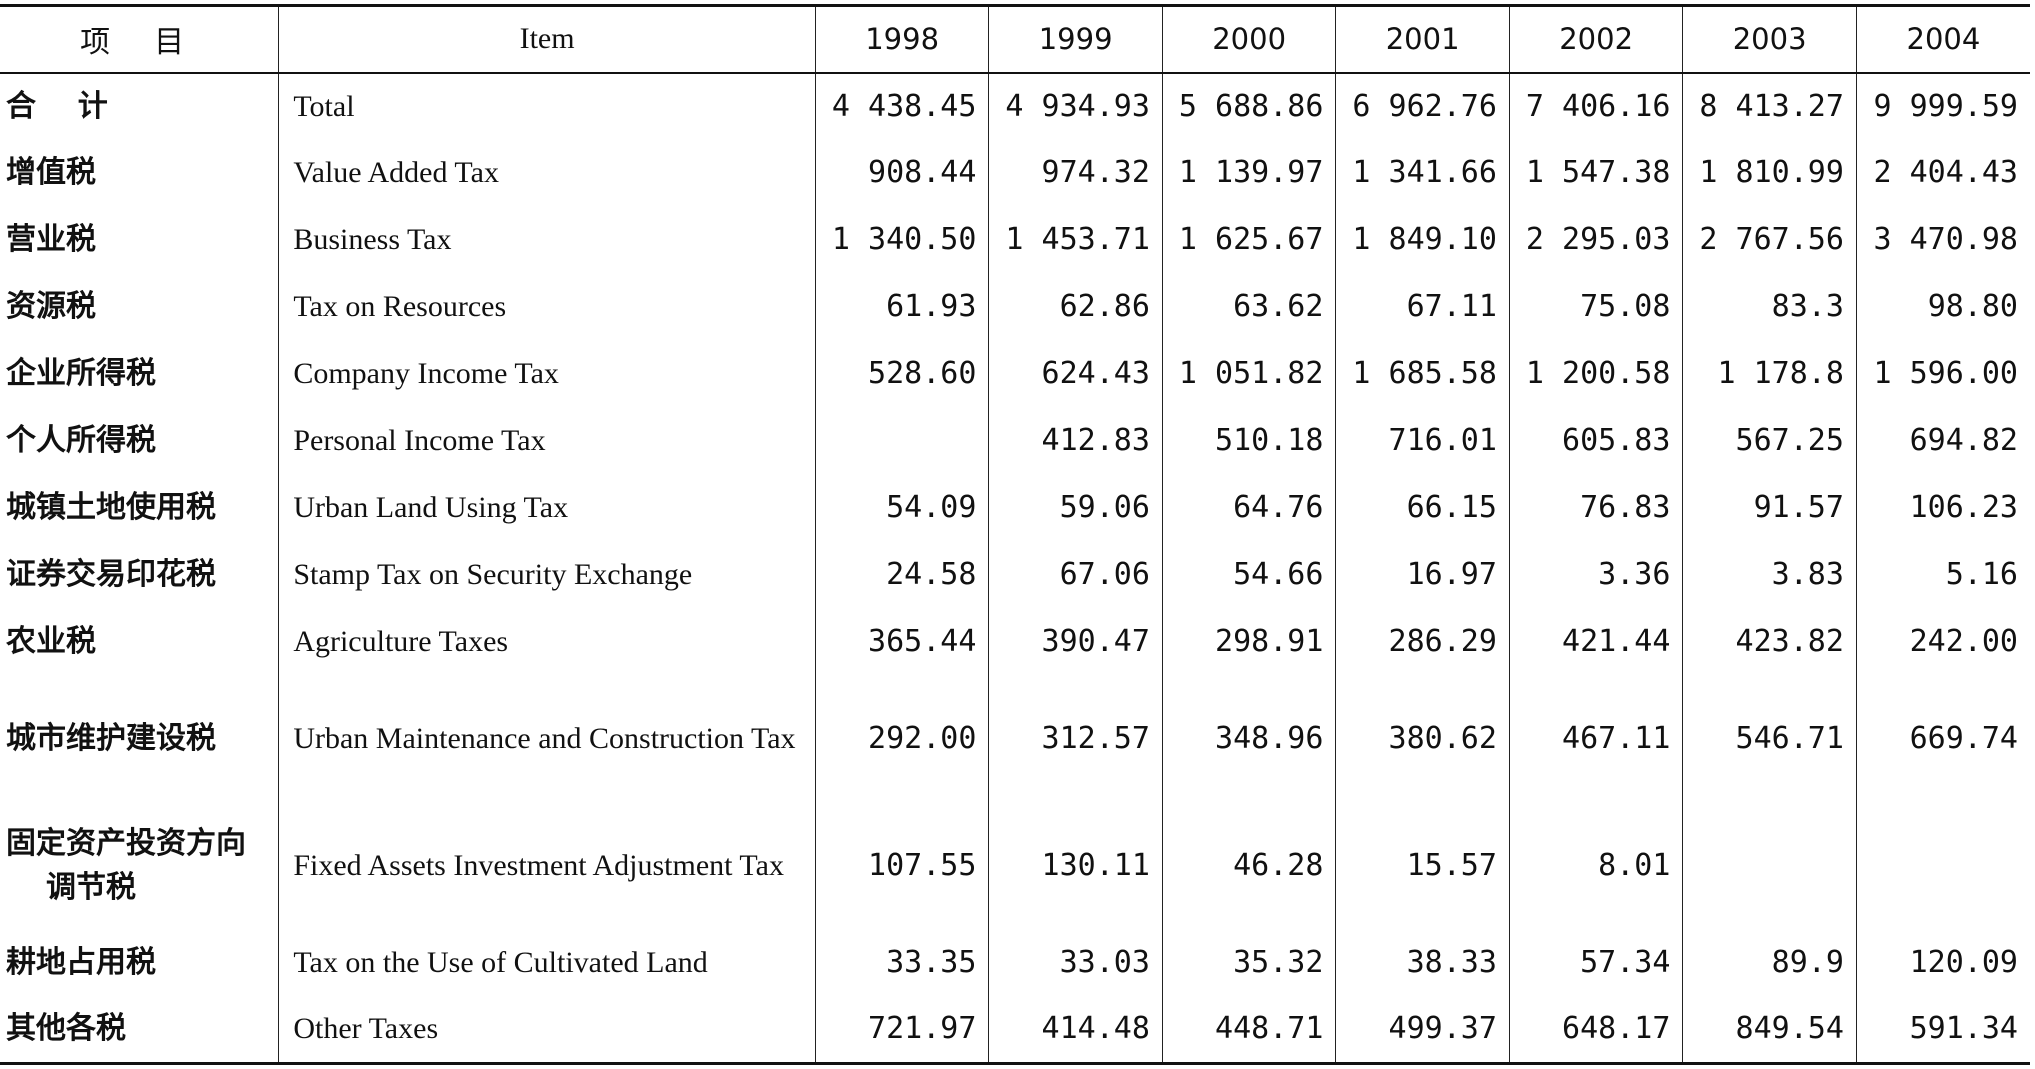 Image resolution: width=2035 pixels, height=1069 pixels. I want to click on value-cell: 286.29, so click(1422, 642).